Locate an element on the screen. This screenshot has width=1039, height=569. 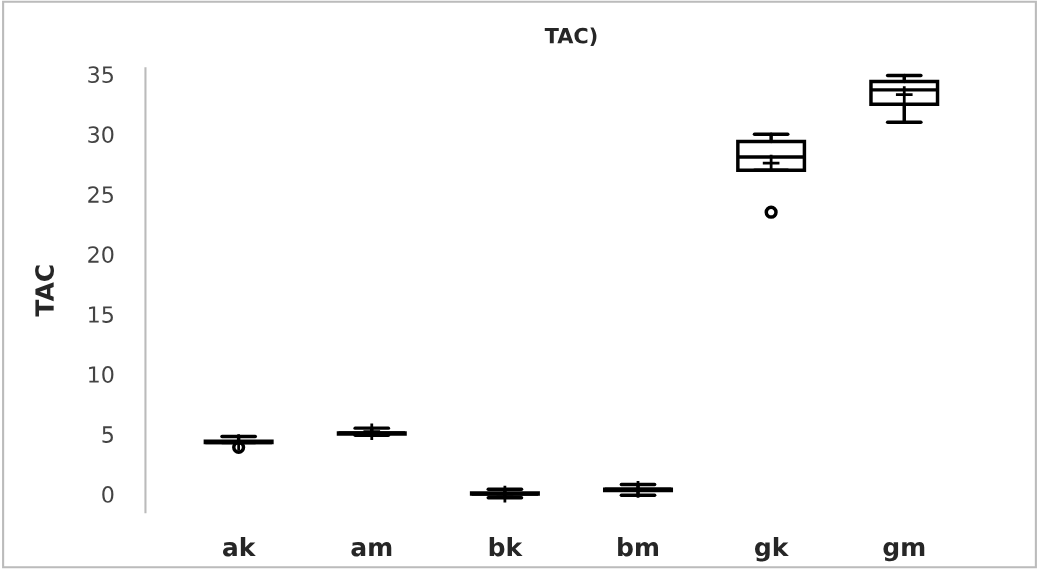
y-tick-label: 15 is located at coordinates (101, 314).